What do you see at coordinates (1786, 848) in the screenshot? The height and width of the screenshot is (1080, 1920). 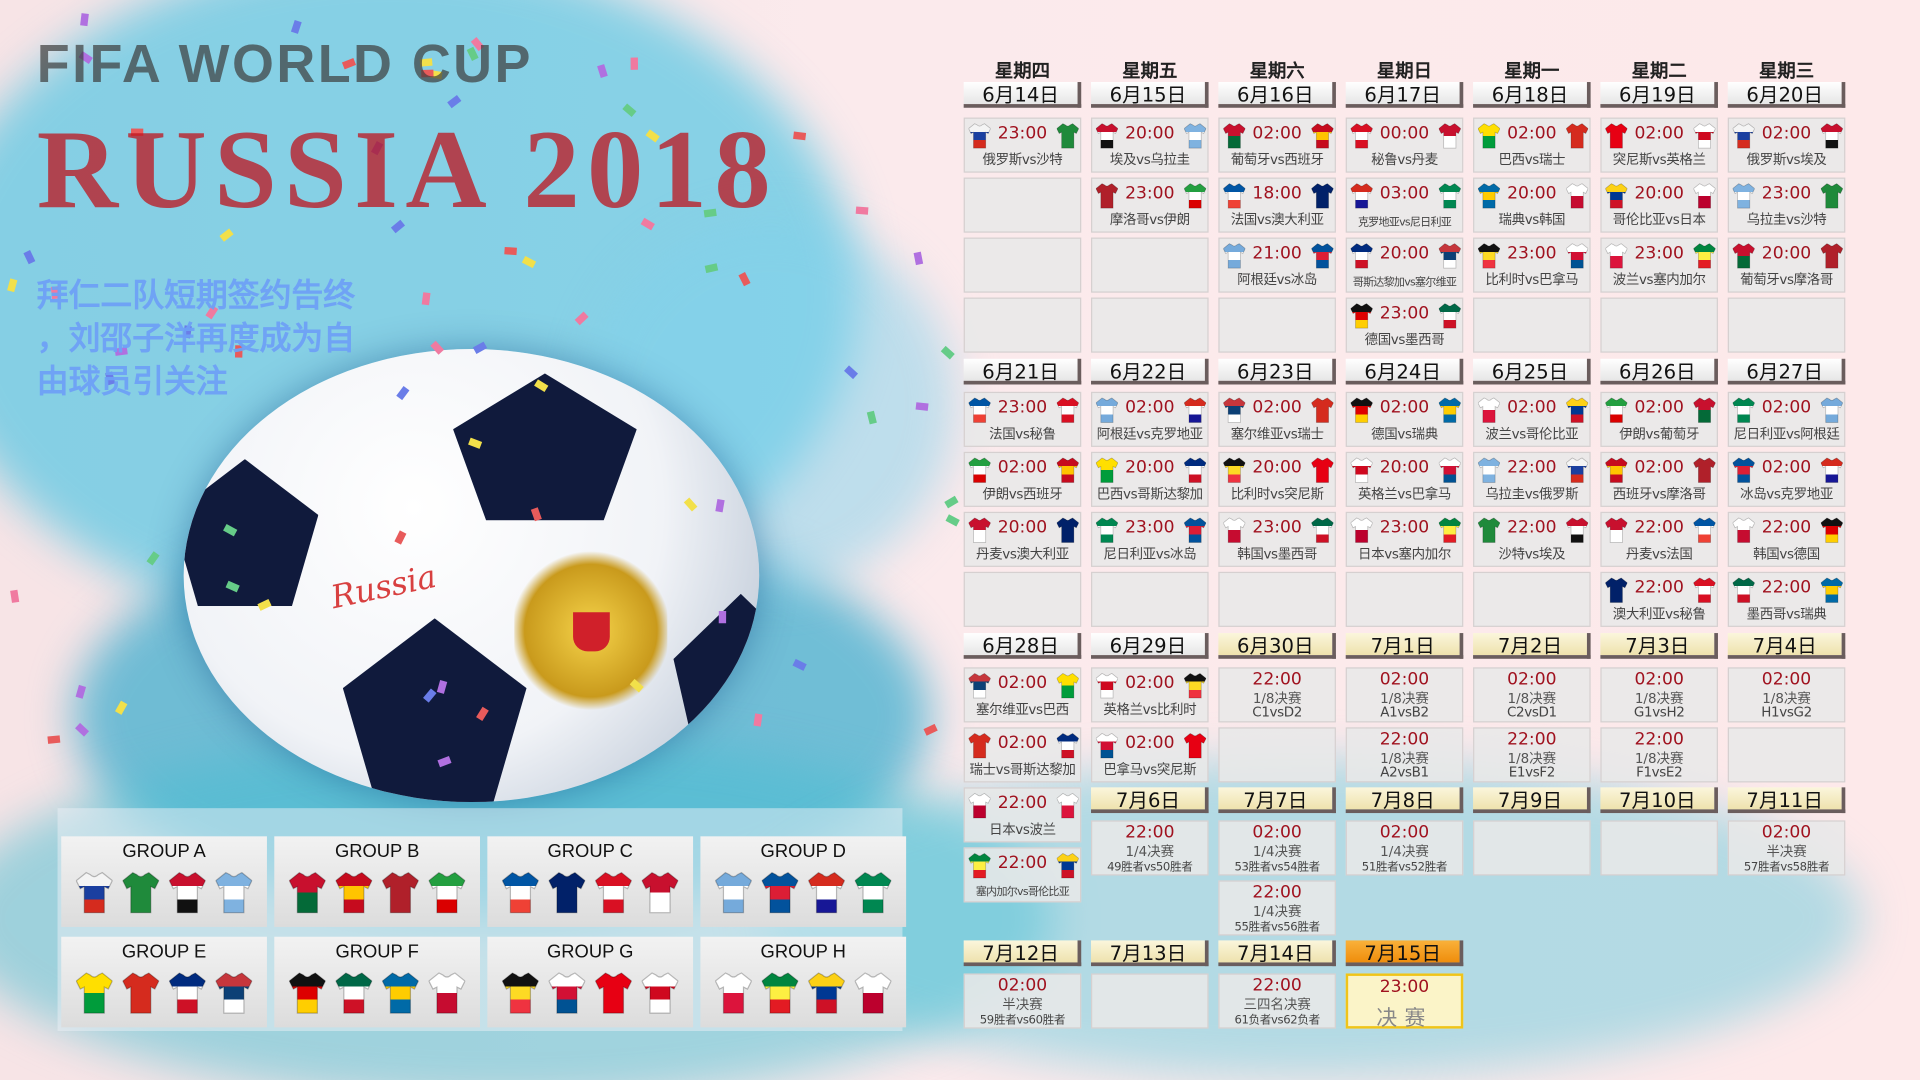 I see `match-cell: 02:00 半决赛 57胜者vs58胜者` at bounding box center [1786, 848].